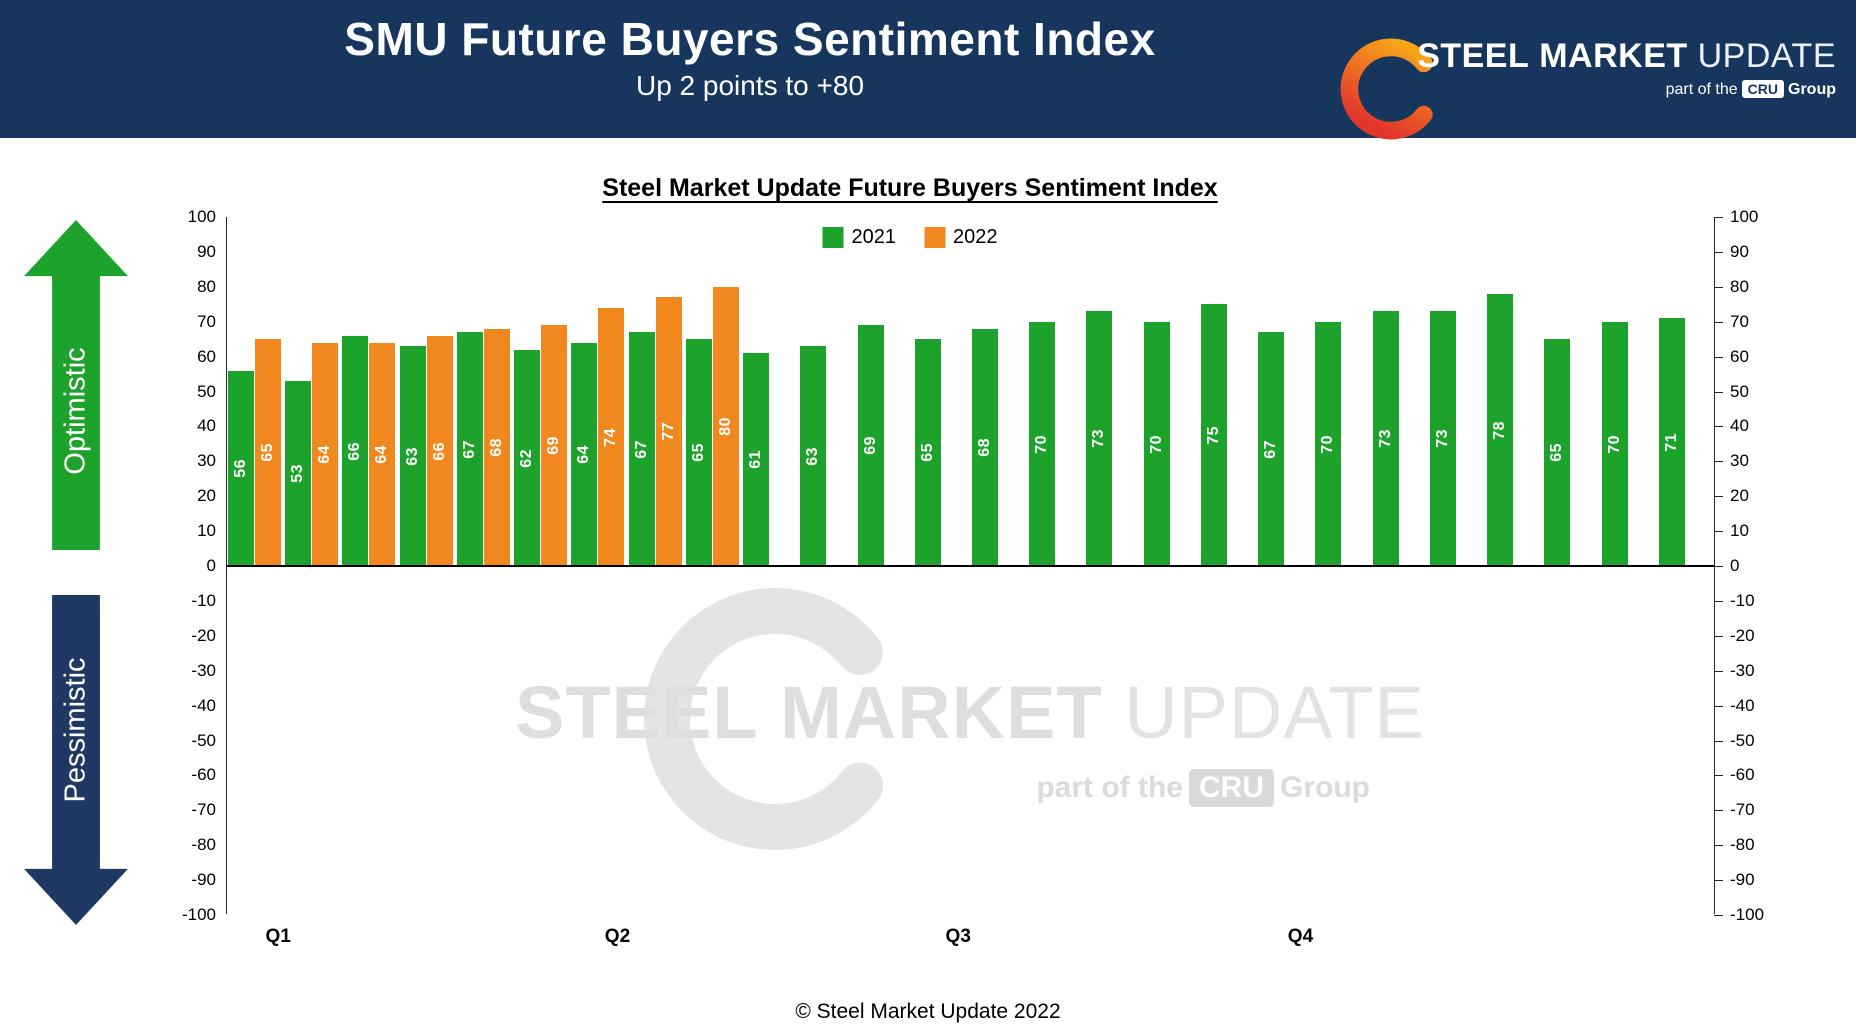 Image resolution: width=1856 pixels, height=1036 pixels. What do you see at coordinates (1742, 635) in the screenshot?
I see `y-axis-tick-label-right: -20` at bounding box center [1742, 635].